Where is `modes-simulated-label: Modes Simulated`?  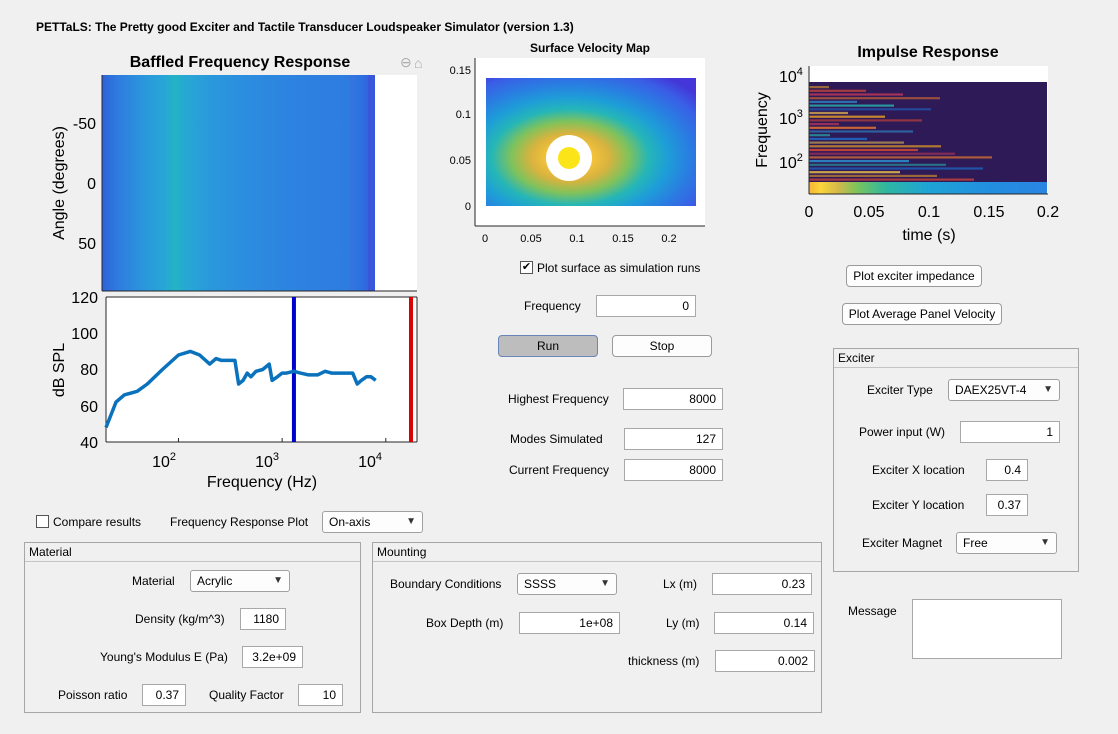
modes-simulated-label: Modes Simulated is located at coordinates (556, 439).